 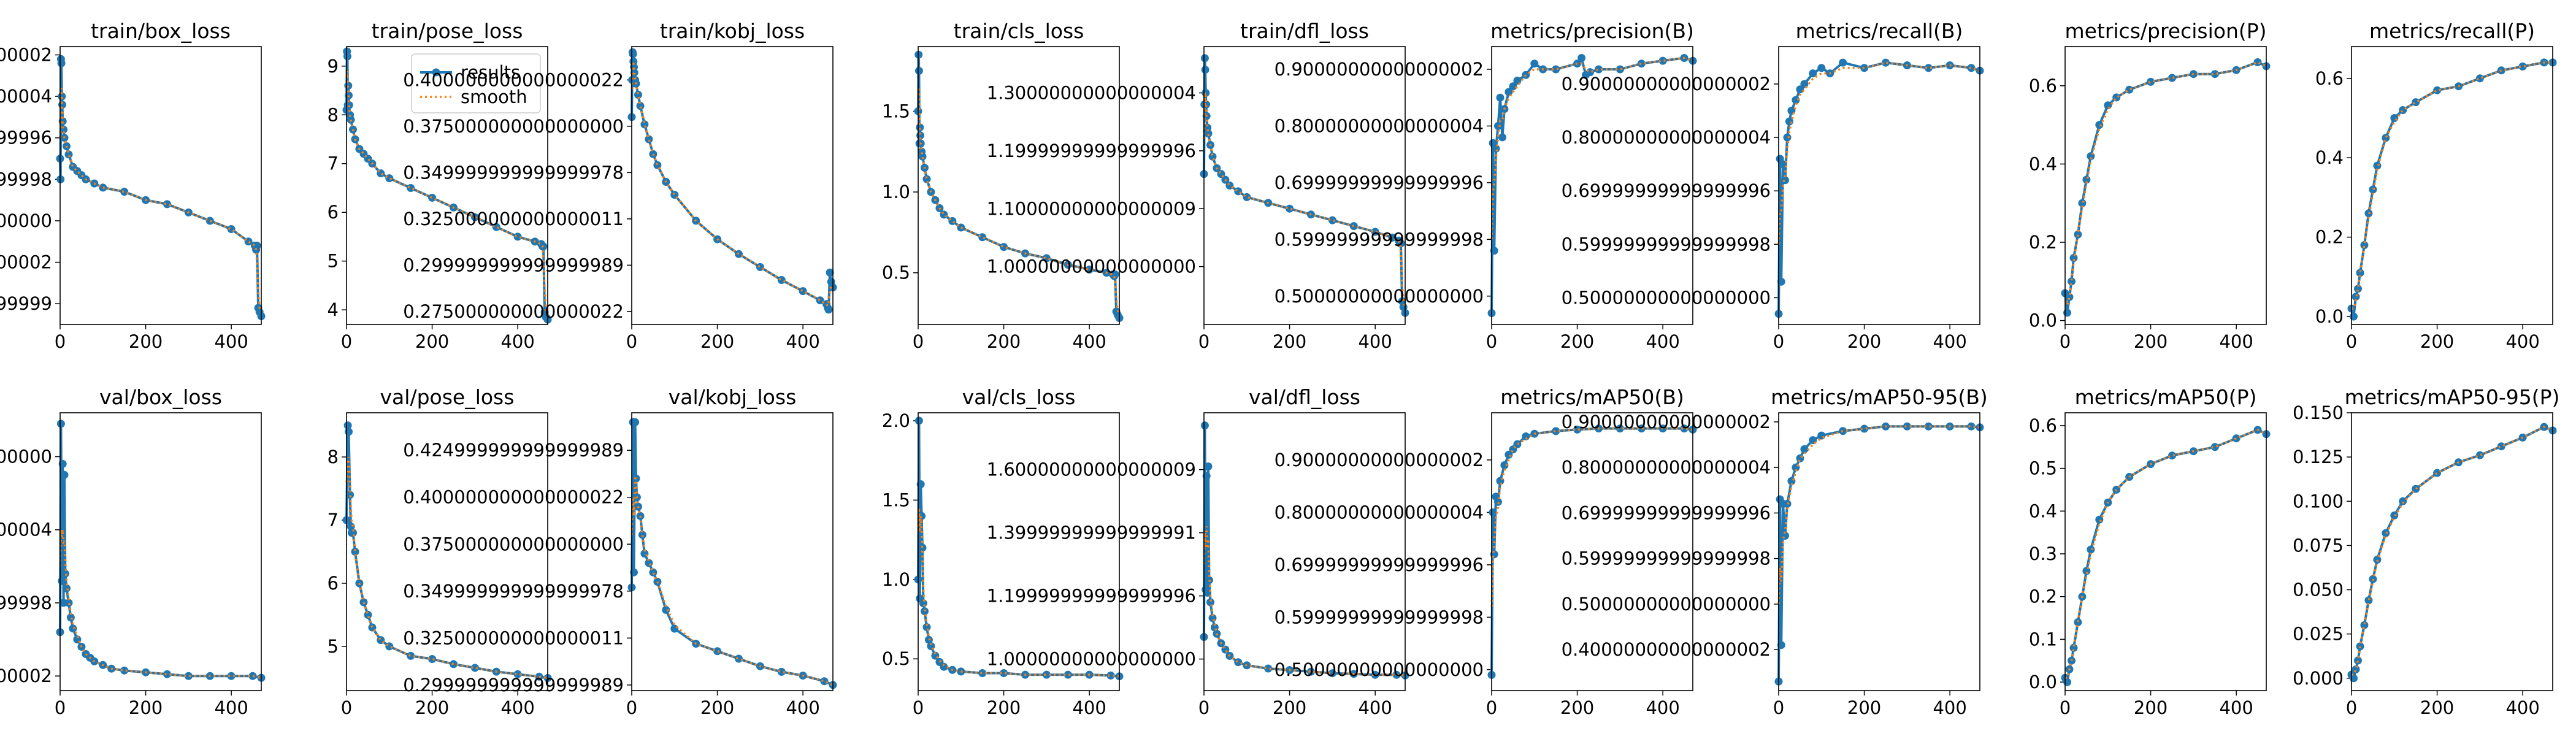 What do you see at coordinates (1379, 125) in the screenshot?
I see `y-tick-label: 0.80000000000000004` at bounding box center [1379, 125].